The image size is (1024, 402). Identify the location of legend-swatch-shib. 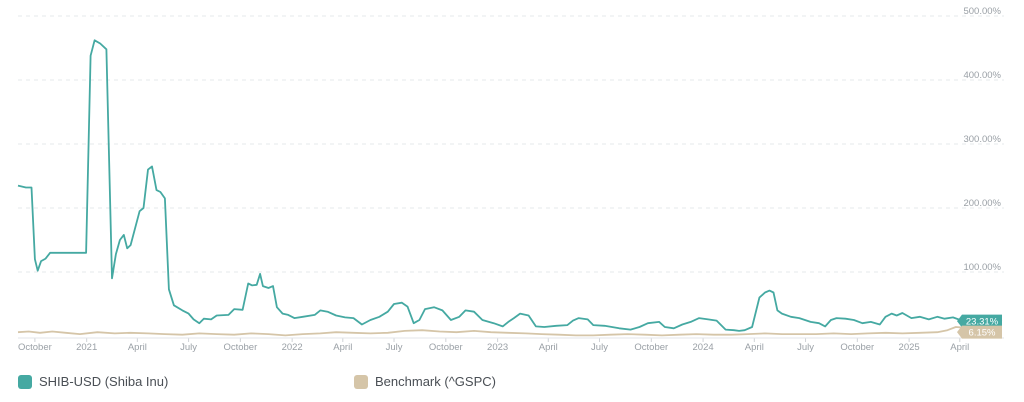
(25, 381).